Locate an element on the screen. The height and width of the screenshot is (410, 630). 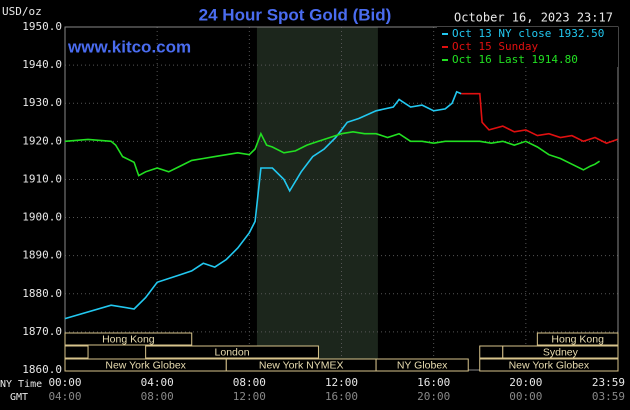
x2-tick-label: 20:00 is located at coordinates (433, 396).